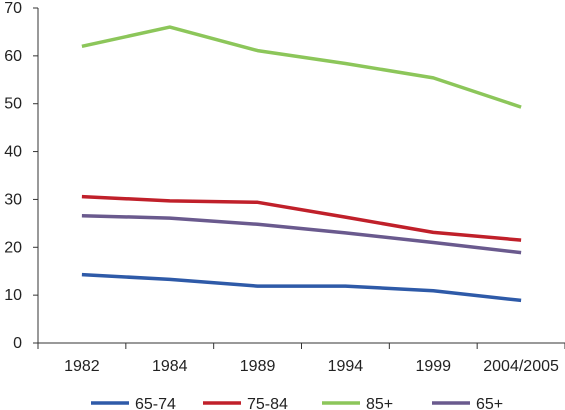  I want to click on x-tick-label: 1982, so click(82, 366).